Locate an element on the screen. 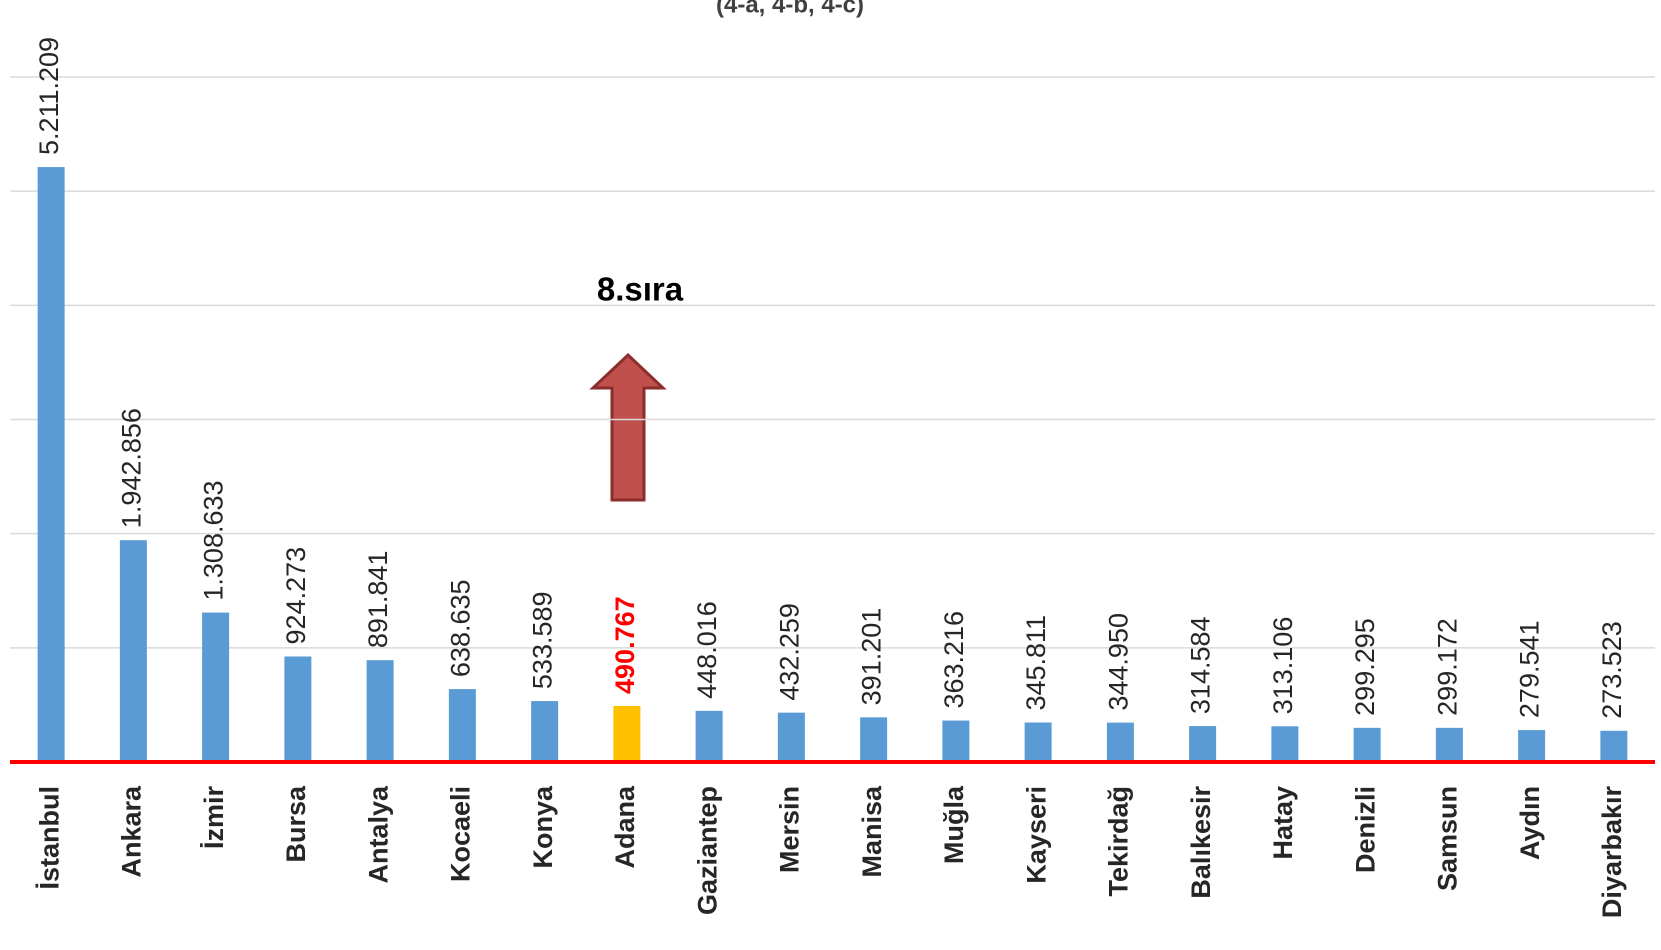 This screenshot has height=950, width=1661. x-tick-label: Balıkesir is located at coordinates (1201, 842).